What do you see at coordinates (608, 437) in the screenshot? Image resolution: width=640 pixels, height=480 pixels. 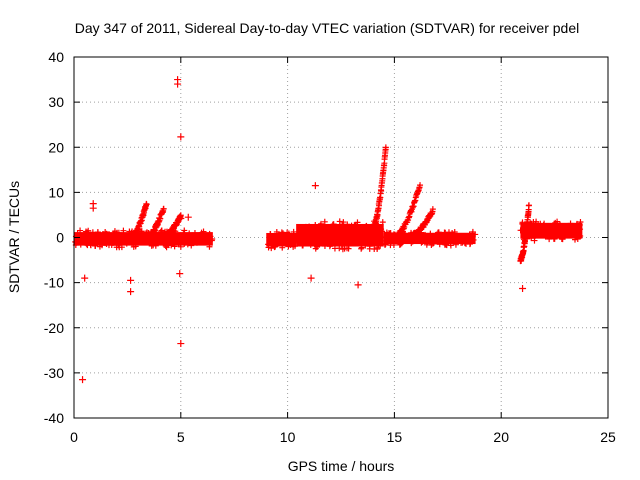 I see `x-tick-label: 25` at bounding box center [608, 437].